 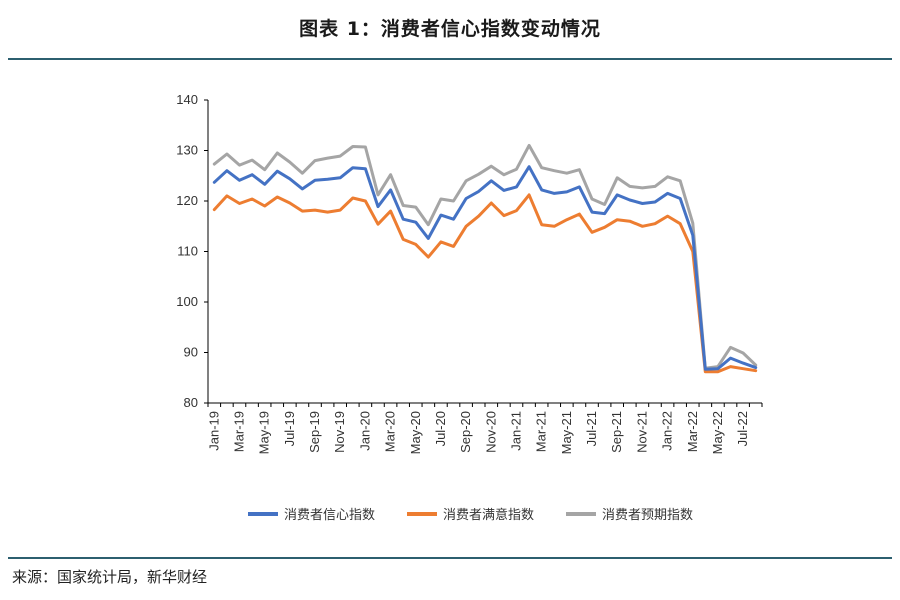 What do you see at coordinates (187, 251) in the screenshot?
I see `y-tick-label: 110` at bounding box center [187, 251].